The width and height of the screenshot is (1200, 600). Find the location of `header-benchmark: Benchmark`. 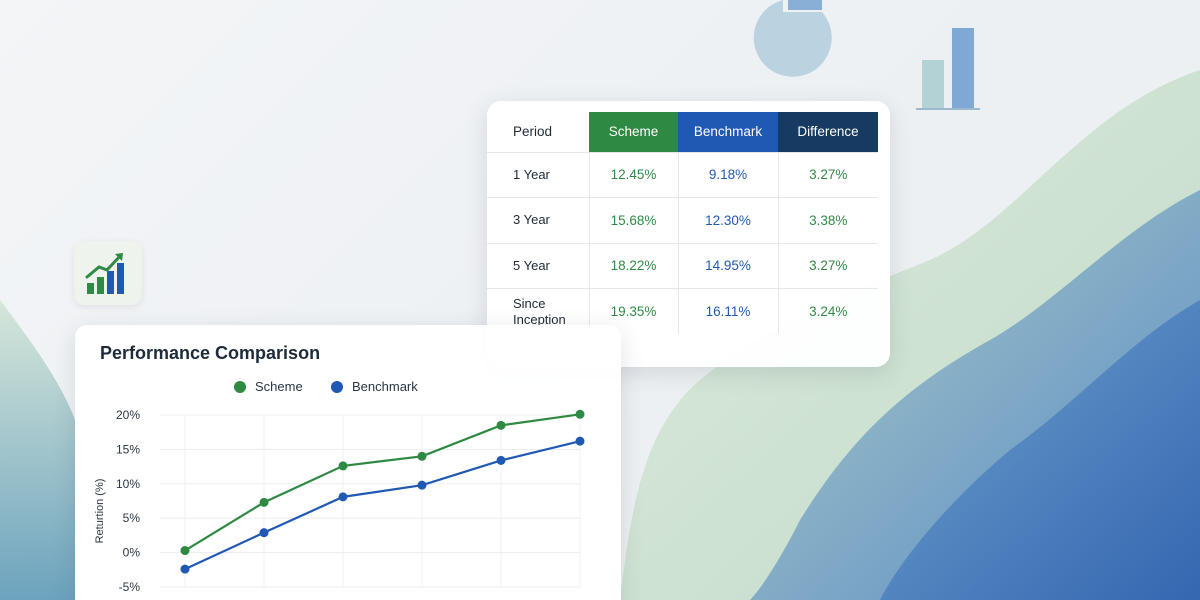

header-benchmark: Benchmark is located at coordinates (728, 132).